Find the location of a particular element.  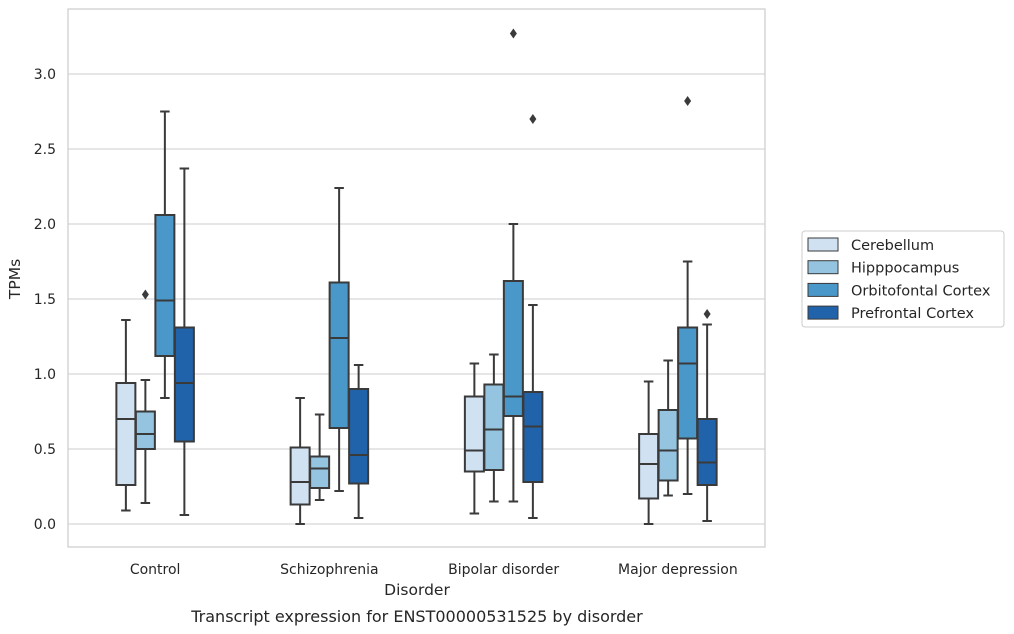

x-tick-label: Bipolar disorder is located at coordinates (503, 570).